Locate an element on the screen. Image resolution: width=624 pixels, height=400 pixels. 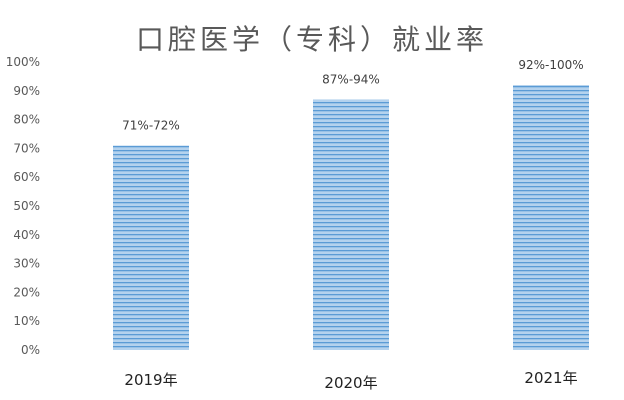
y-tick-label: 40% is located at coordinates (26, 235).